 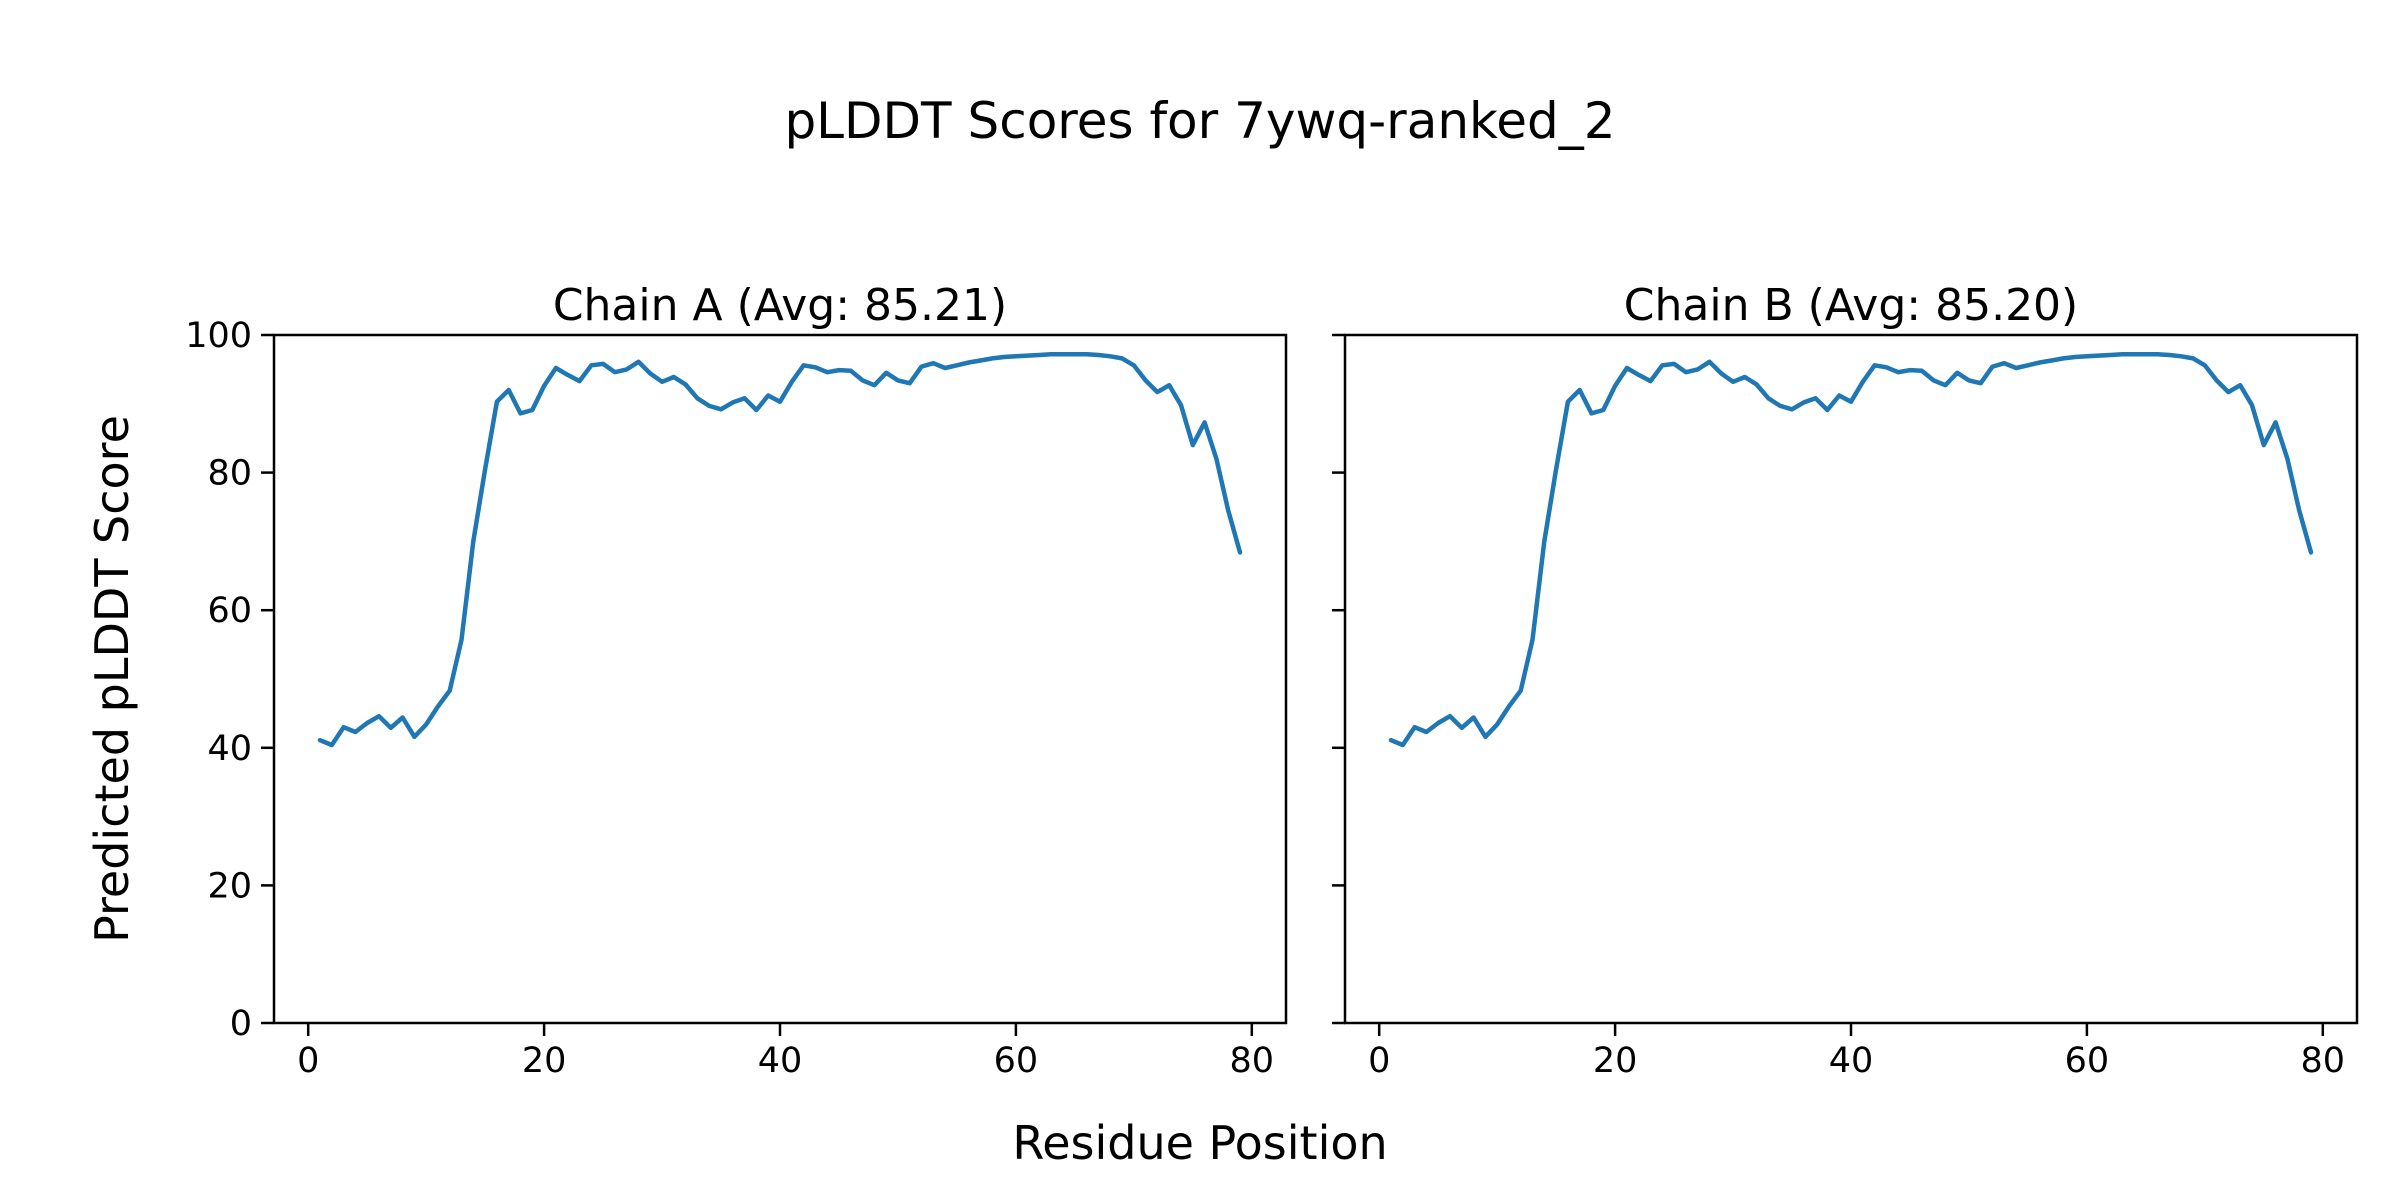 I want to click on chain-a-x-tick-label: 80, so click(x=1252, y=1061).